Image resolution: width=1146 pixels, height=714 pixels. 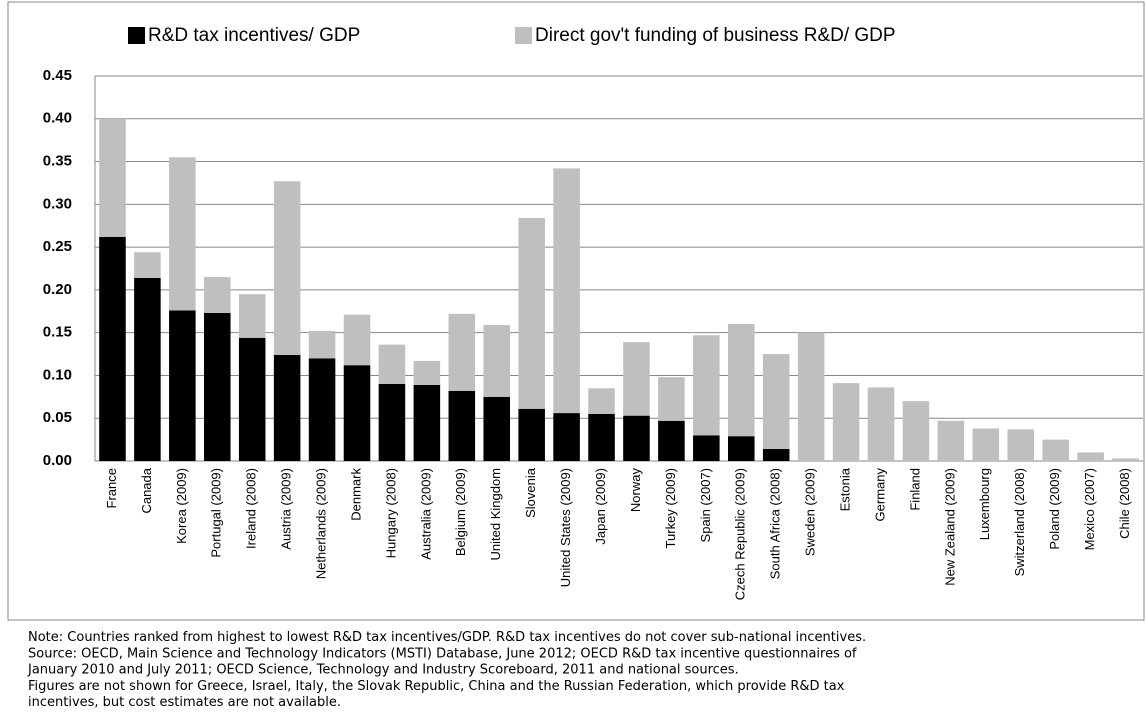 I want to click on y-tick-label: 0.35, so click(x=57, y=161).